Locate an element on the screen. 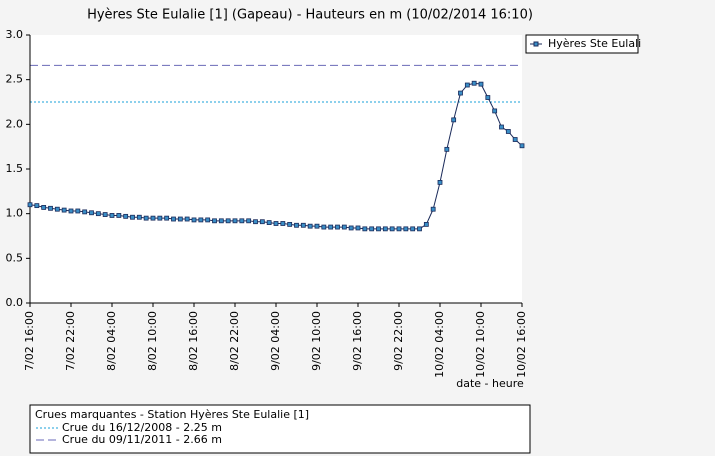 The height and width of the screenshot is (456, 715). x-tick-label: 9/02 16:00 is located at coordinates (357, 341).